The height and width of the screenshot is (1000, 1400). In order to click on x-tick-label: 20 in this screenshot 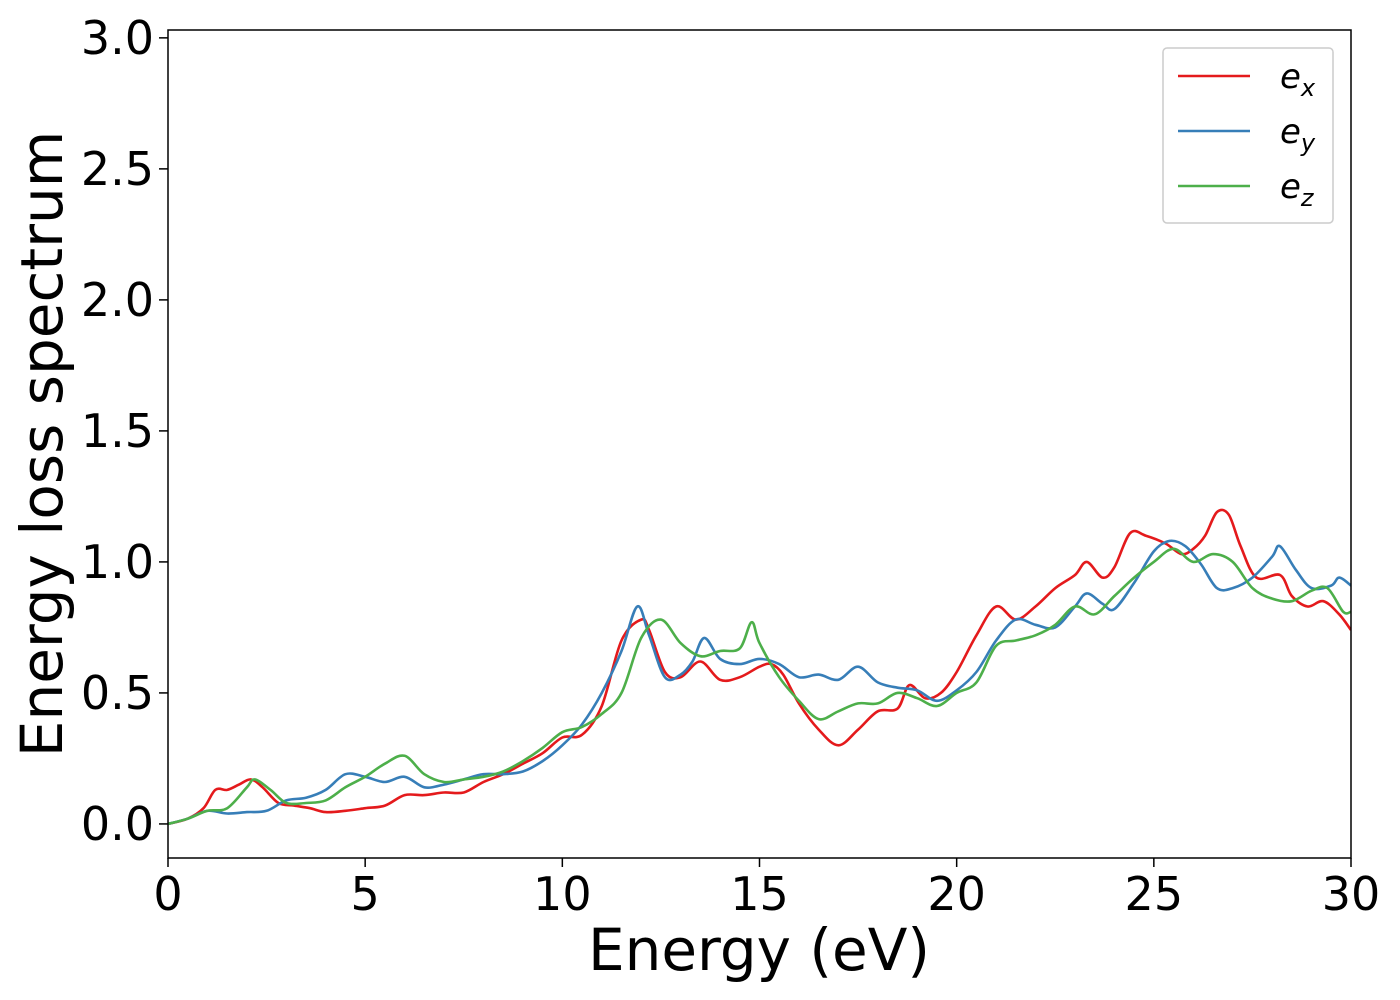, I will do `click(956, 894)`.